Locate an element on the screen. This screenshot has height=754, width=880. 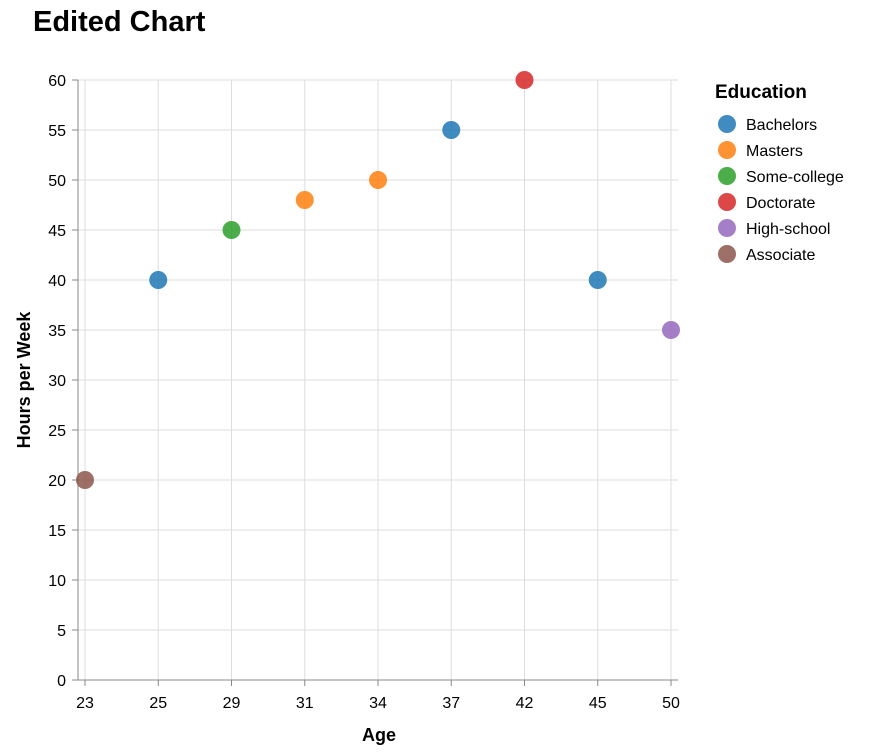
y-tick-label: 20 is located at coordinates (57, 481).